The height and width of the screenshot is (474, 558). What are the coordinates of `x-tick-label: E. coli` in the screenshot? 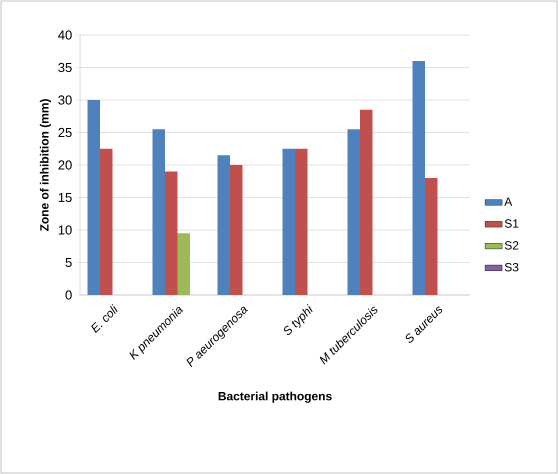 It's located at (104, 319).